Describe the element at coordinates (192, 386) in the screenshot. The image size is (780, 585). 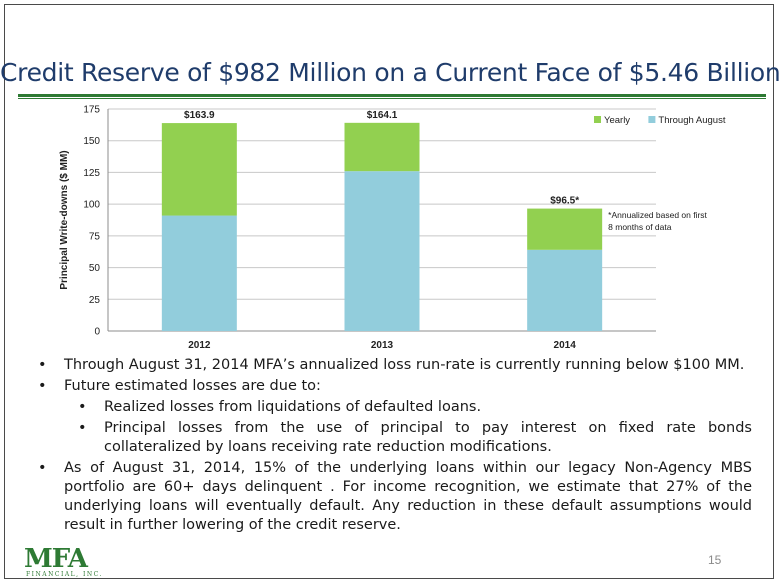
I see `bullet-text: Future estimated losses are due to:` at that location.